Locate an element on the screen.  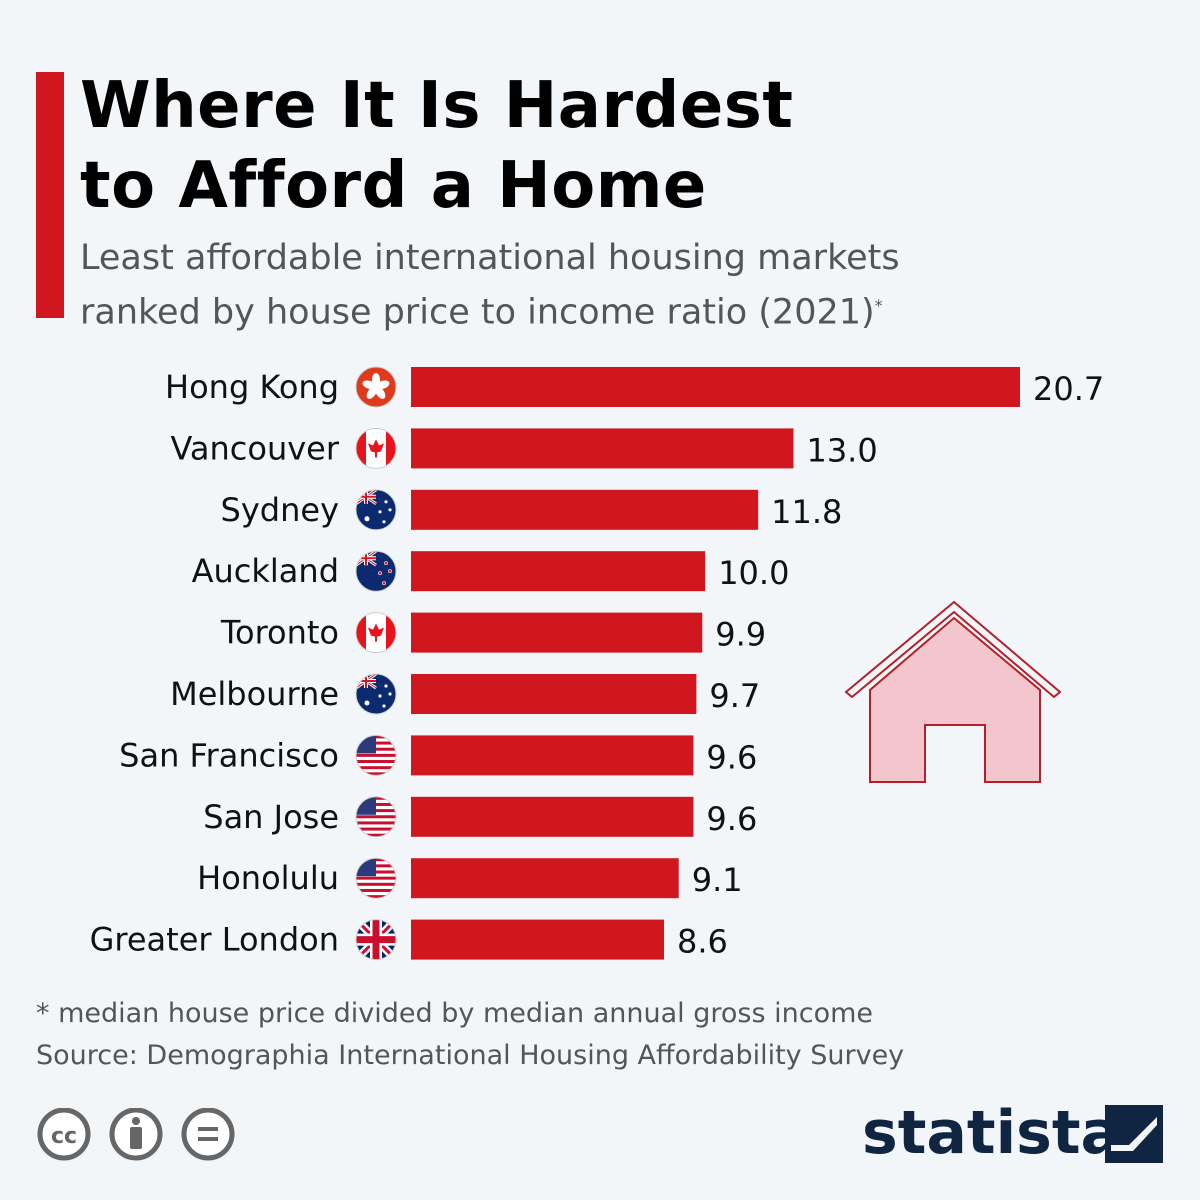
value-label: 11.8 is located at coordinates (806, 512).